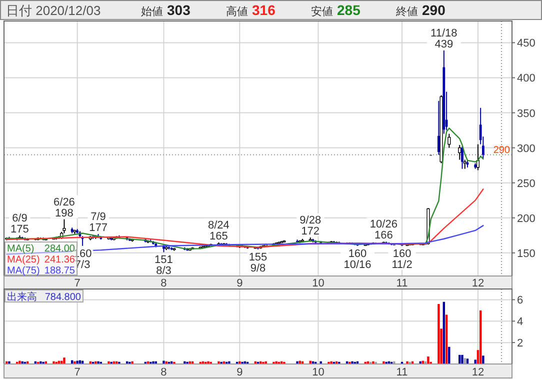 The width and height of the screenshot is (542, 379). I want to click on text: 終値 290, so click(420, 10).